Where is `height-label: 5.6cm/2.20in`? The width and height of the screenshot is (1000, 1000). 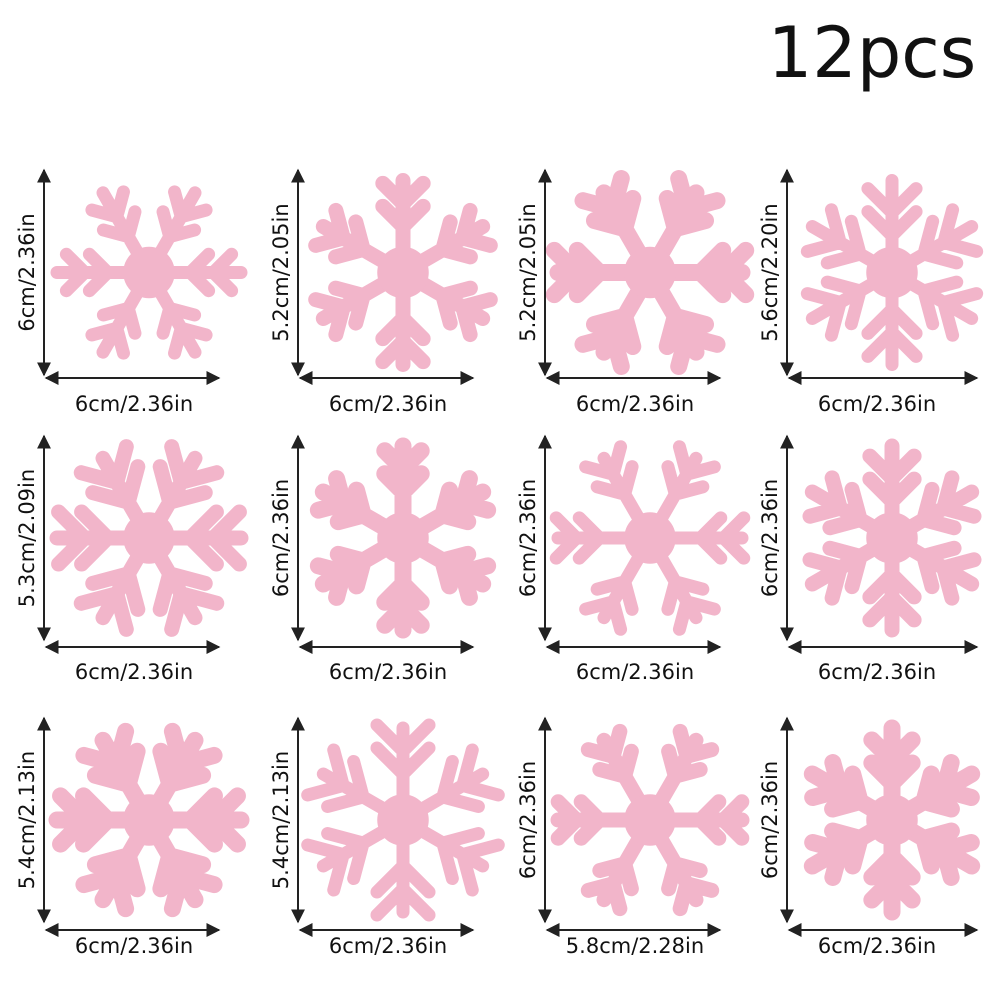
height-label: 5.6cm/2.20in is located at coordinates (770, 272).